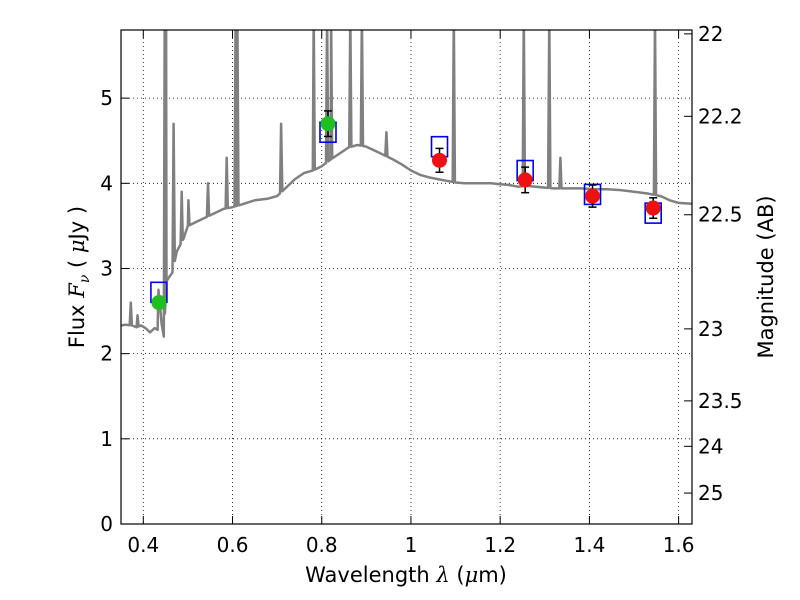  What do you see at coordinates (710, 34) in the screenshot?
I see `magnitude-tick-label: 22` at bounding box center [710, 34].